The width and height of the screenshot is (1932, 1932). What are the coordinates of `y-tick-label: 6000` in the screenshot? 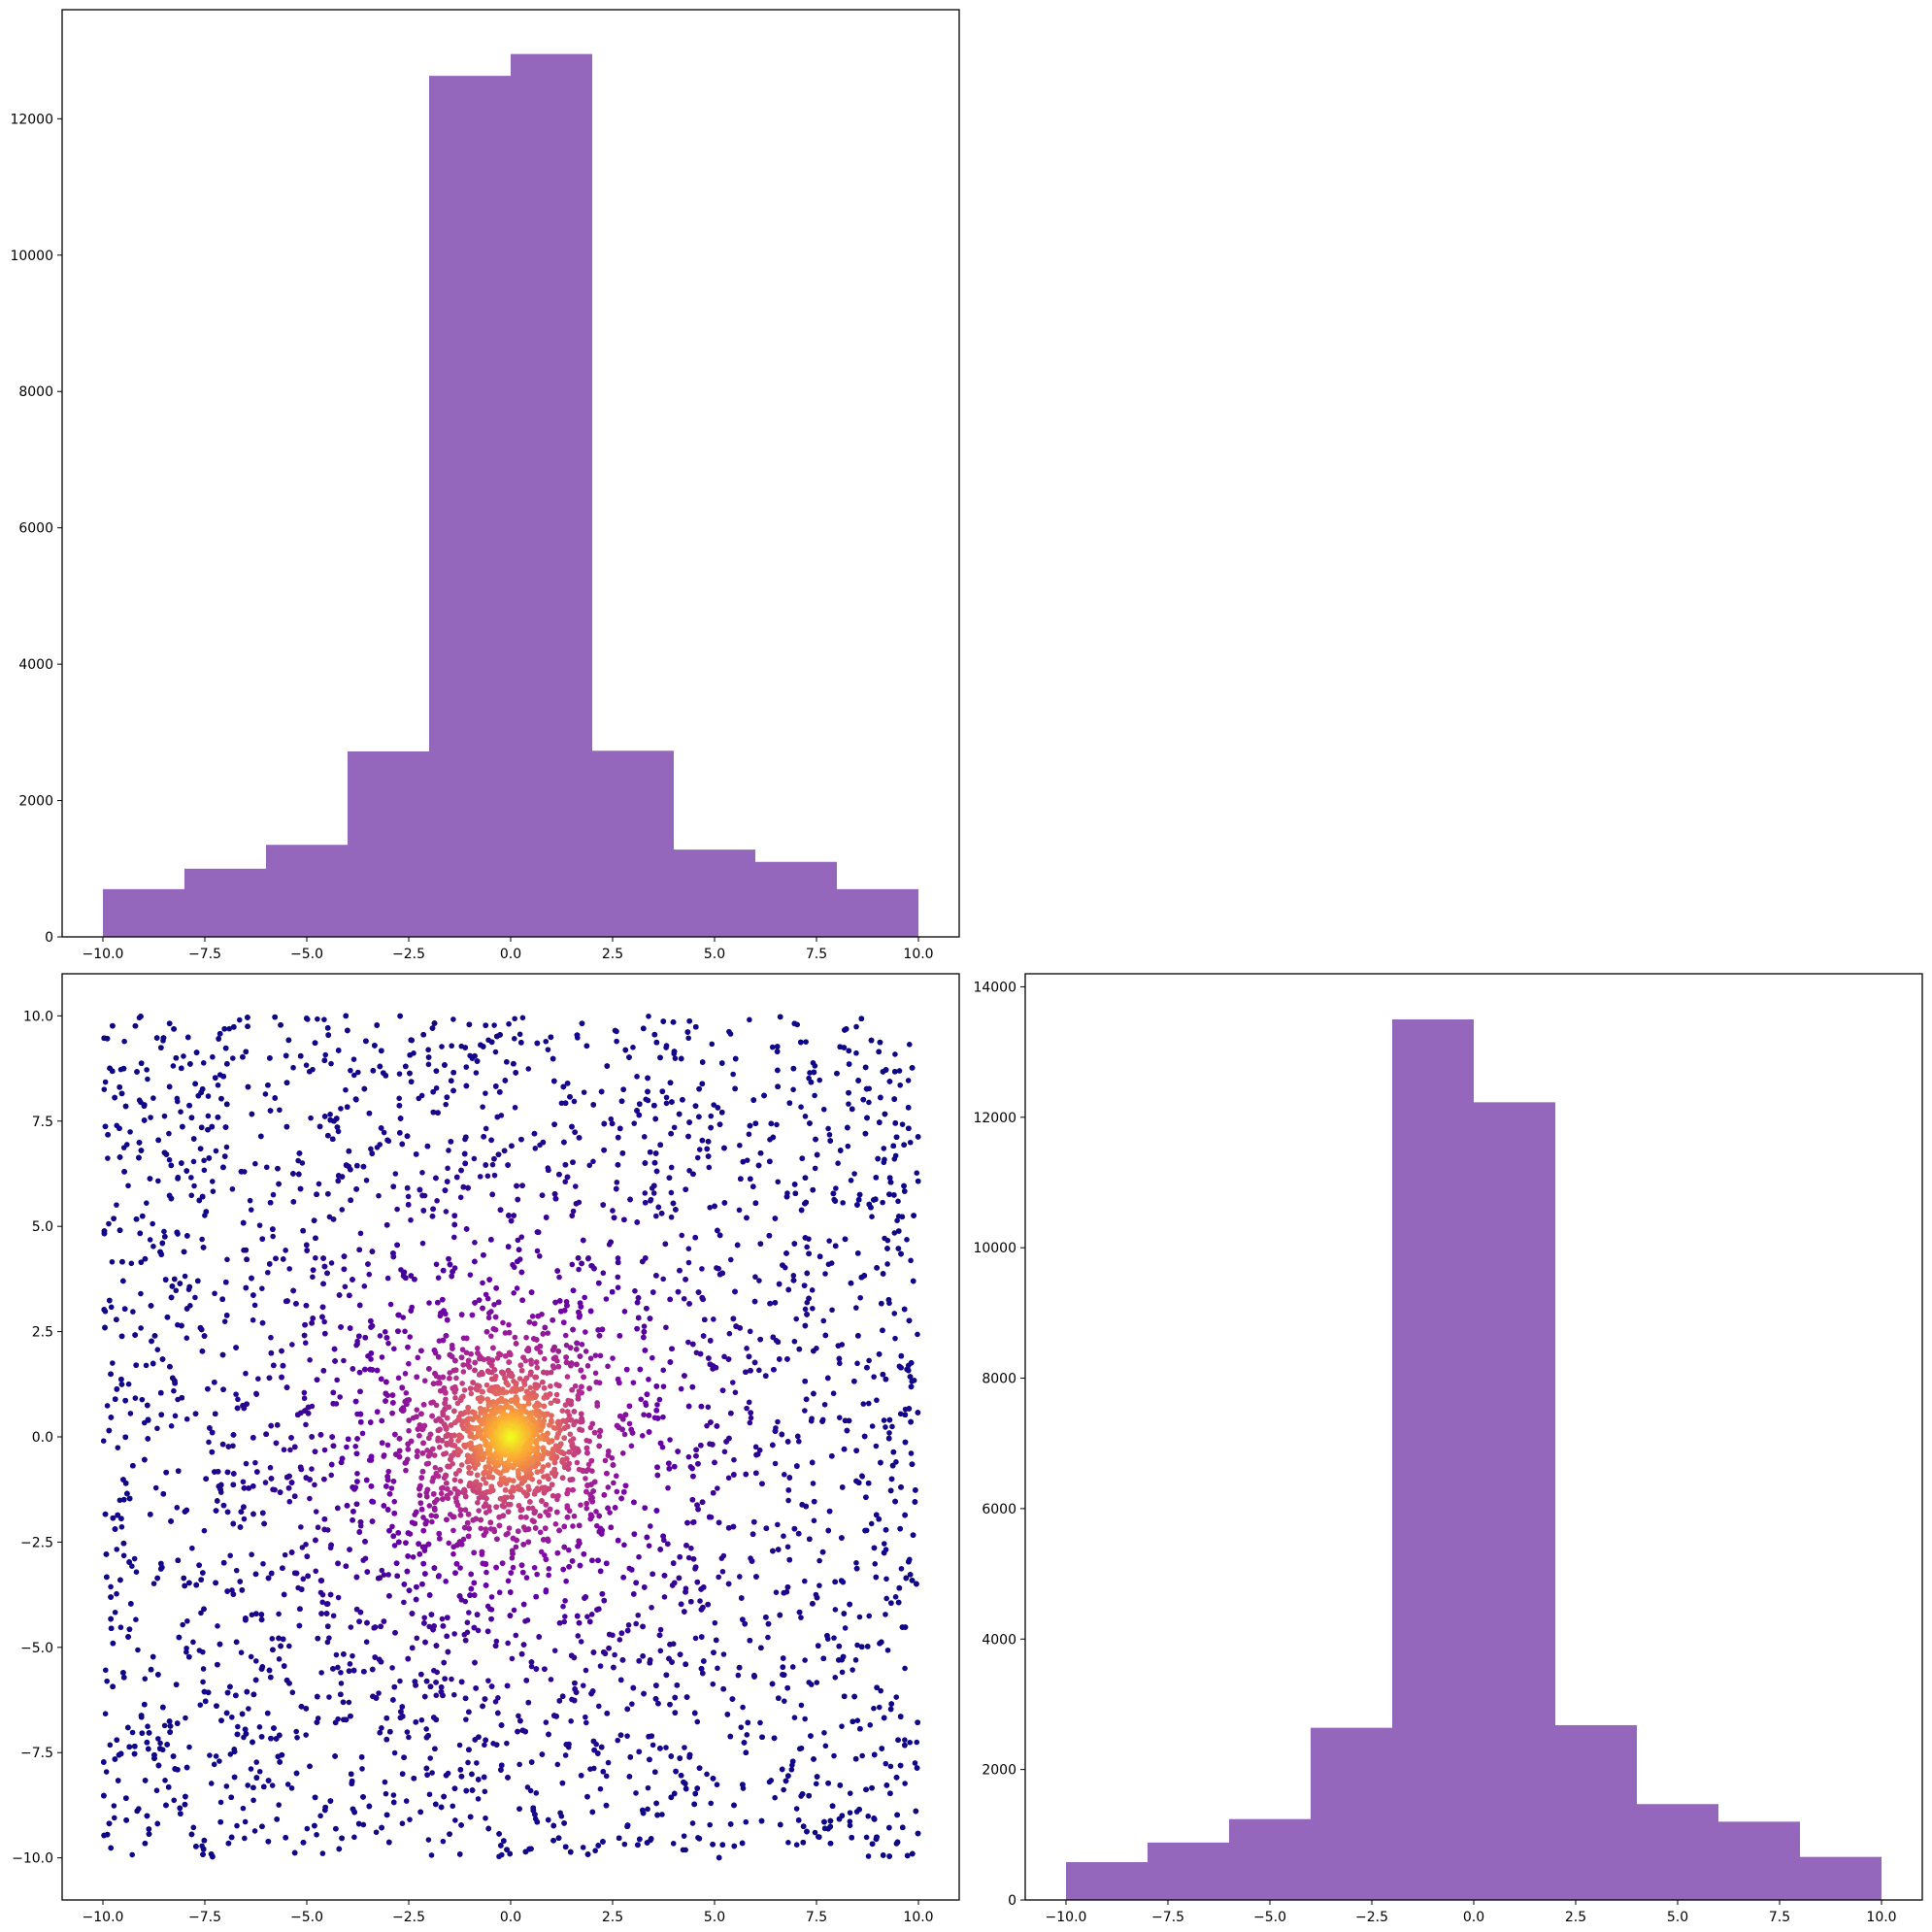 It's located at (35, 529).